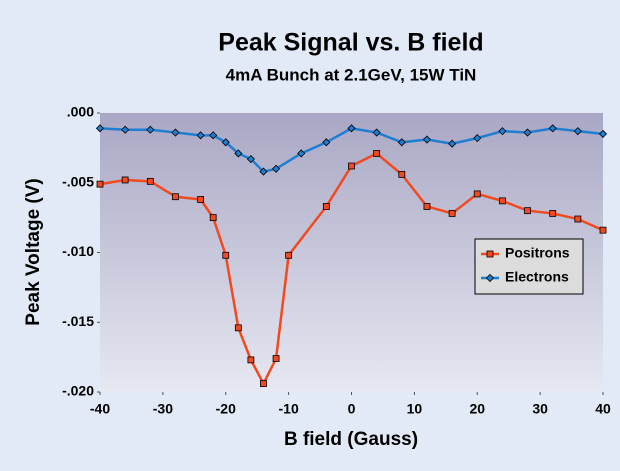  Describe the element at coordinates (529, 266) in the screenshot. I see `legend-box` at that location.